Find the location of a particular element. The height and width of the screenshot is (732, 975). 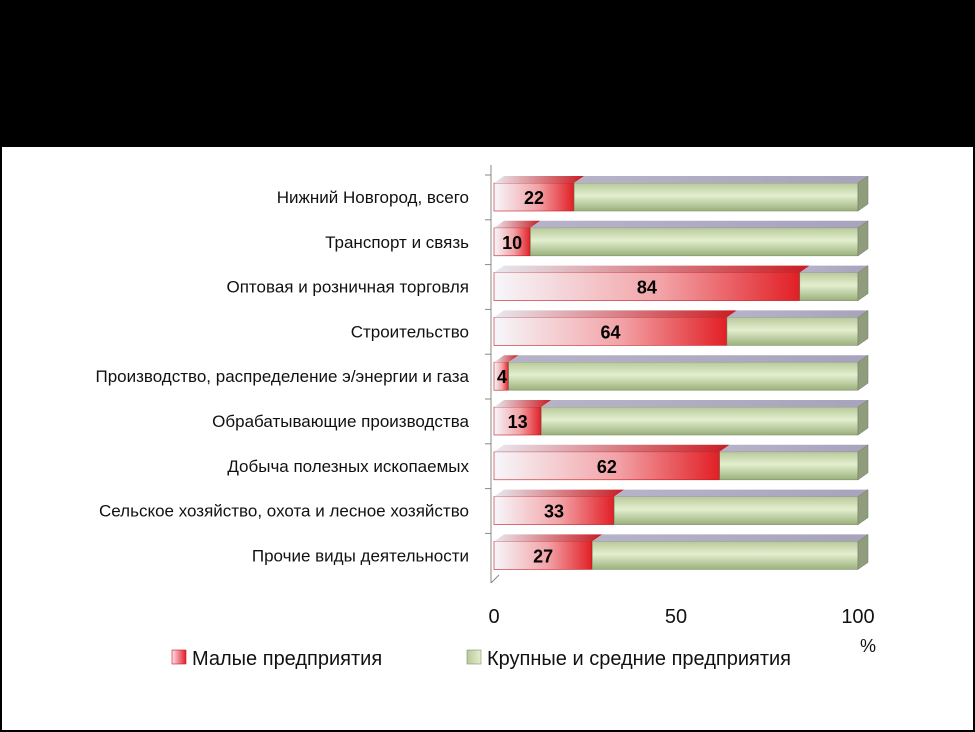

category-label: Строительство is located at coordinates (410, 331).